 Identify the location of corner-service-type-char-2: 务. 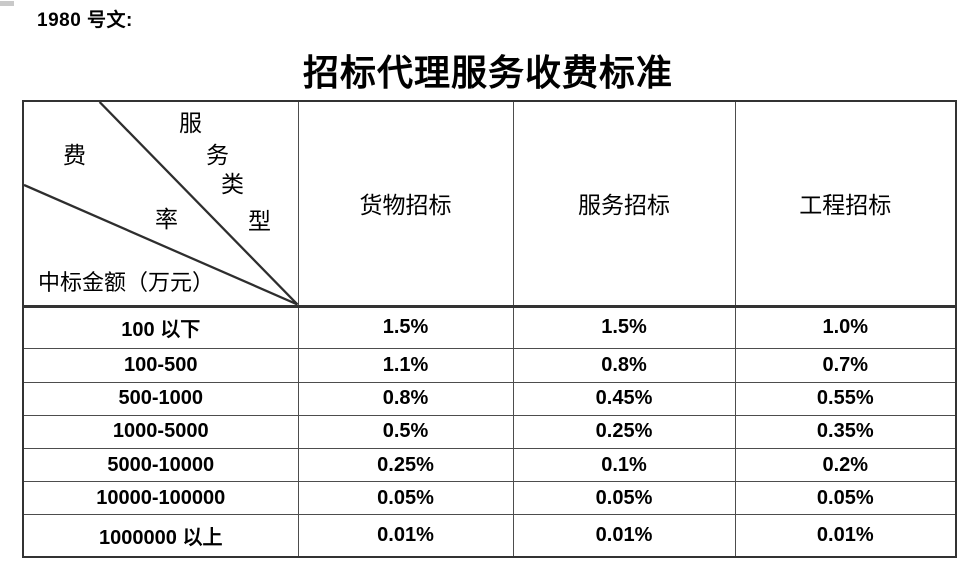
(217, 155).